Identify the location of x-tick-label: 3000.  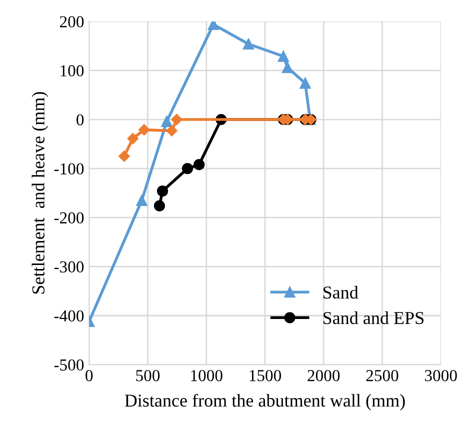
(440, 376).